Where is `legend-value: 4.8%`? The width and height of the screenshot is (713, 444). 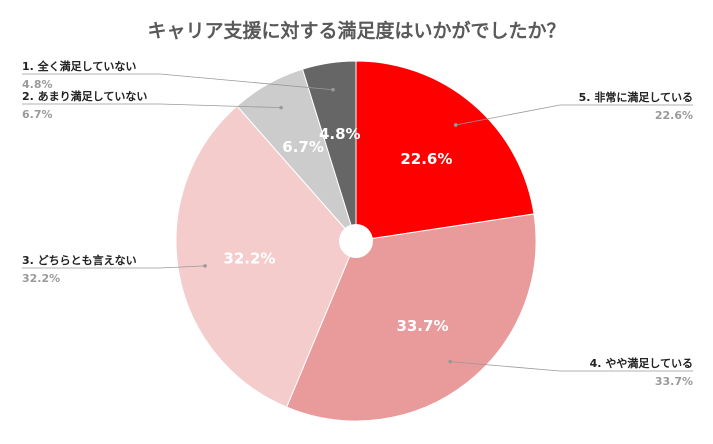
legend-value: 4.8% is located at coordinates (37, 84).